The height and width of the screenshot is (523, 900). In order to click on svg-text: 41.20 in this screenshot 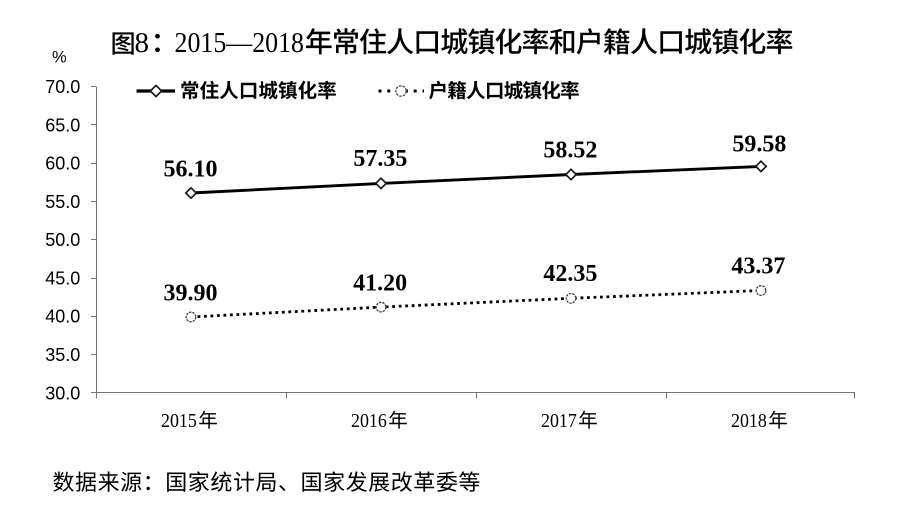, I will do `click(380, 283)`.